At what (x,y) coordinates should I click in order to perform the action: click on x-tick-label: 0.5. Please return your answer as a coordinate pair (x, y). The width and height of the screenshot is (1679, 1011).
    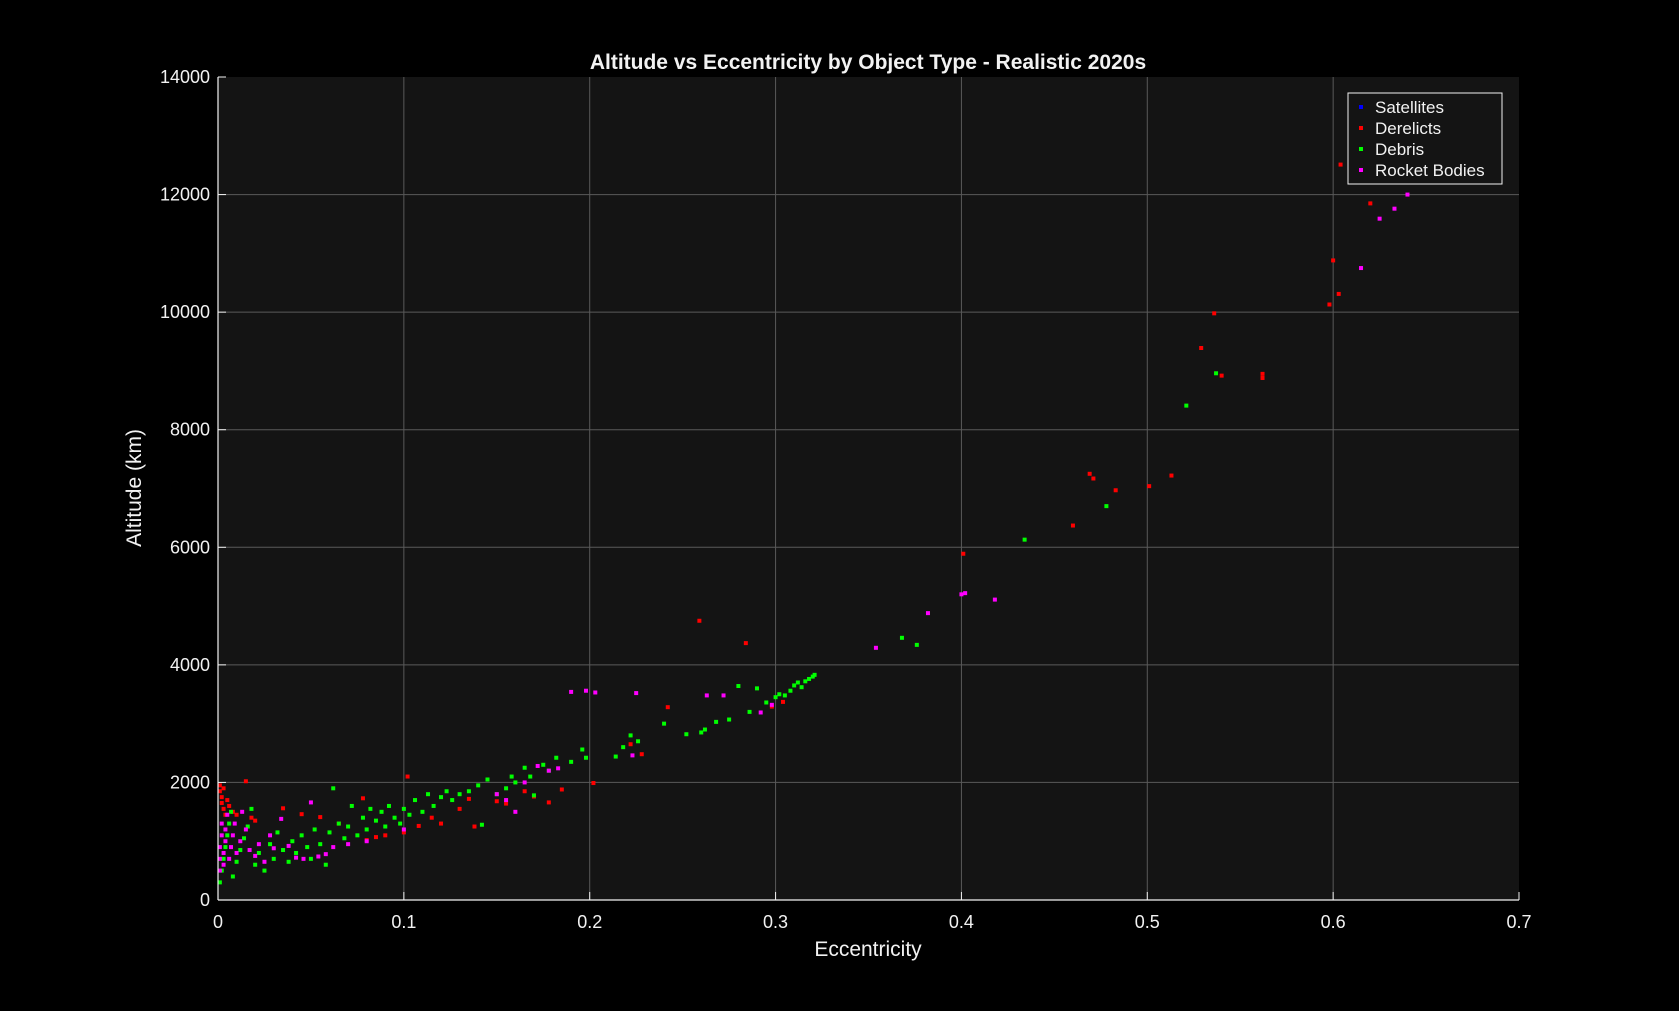
    Looking at the image, I should click on (1147, 922).